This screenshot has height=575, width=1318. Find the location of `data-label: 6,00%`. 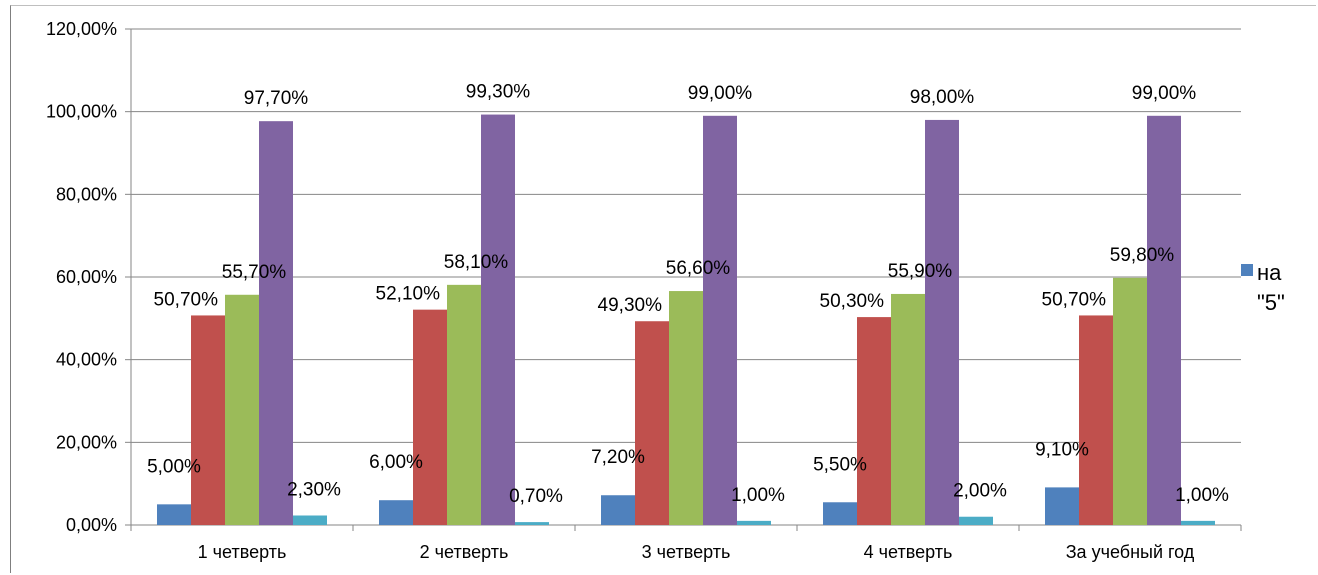

data-label: 6,00% is located at coordinates (396, 462).